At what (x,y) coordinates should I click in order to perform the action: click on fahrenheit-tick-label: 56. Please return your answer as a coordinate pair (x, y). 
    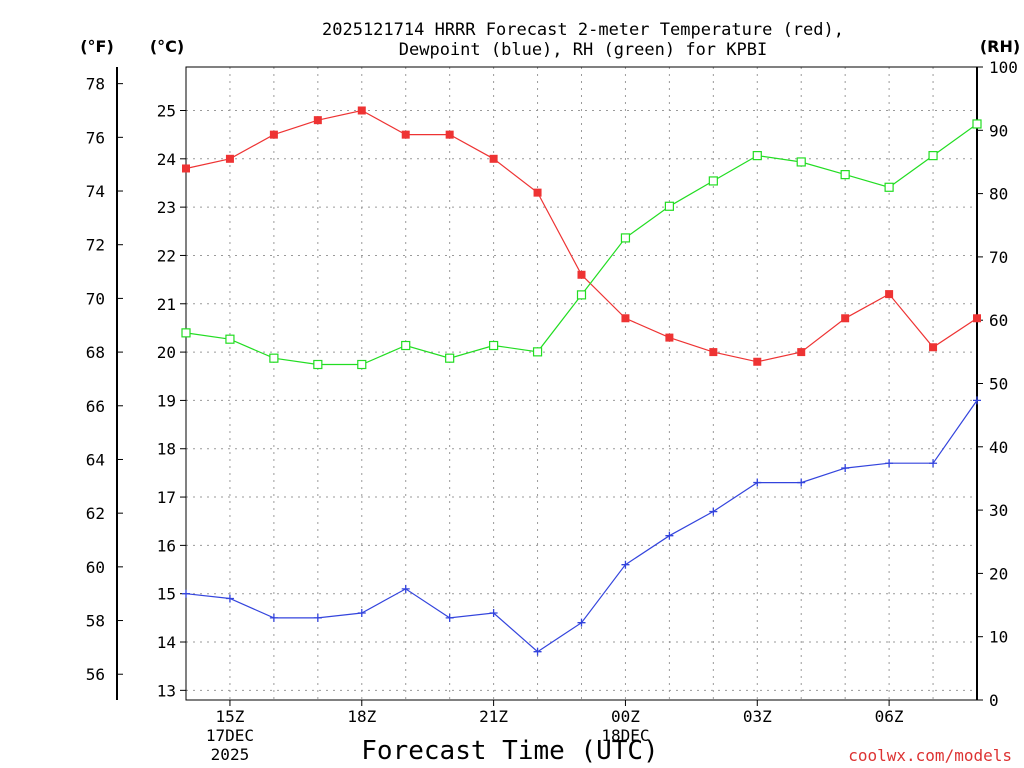
    Looking at the image, I should click on (95, 674).